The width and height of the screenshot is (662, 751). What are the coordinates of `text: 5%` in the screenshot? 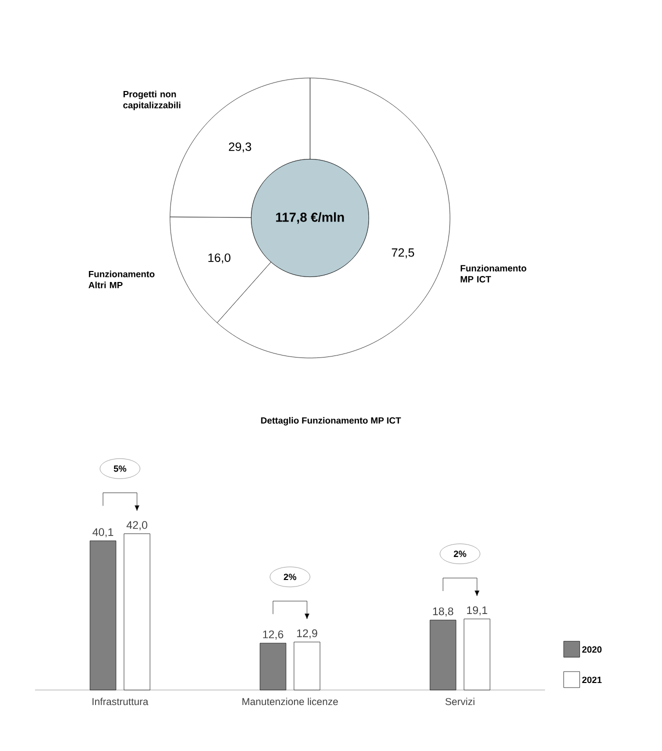 It's located at (120, 468).